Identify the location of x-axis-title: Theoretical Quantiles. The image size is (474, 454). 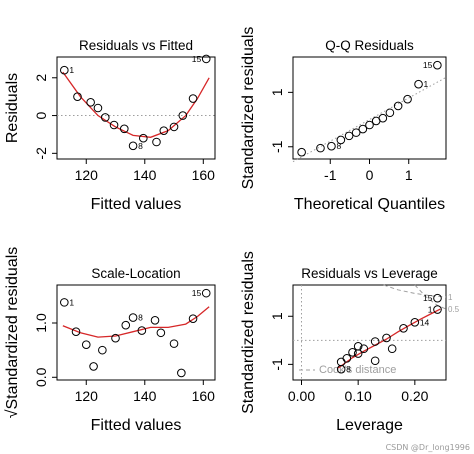
(369, 204).